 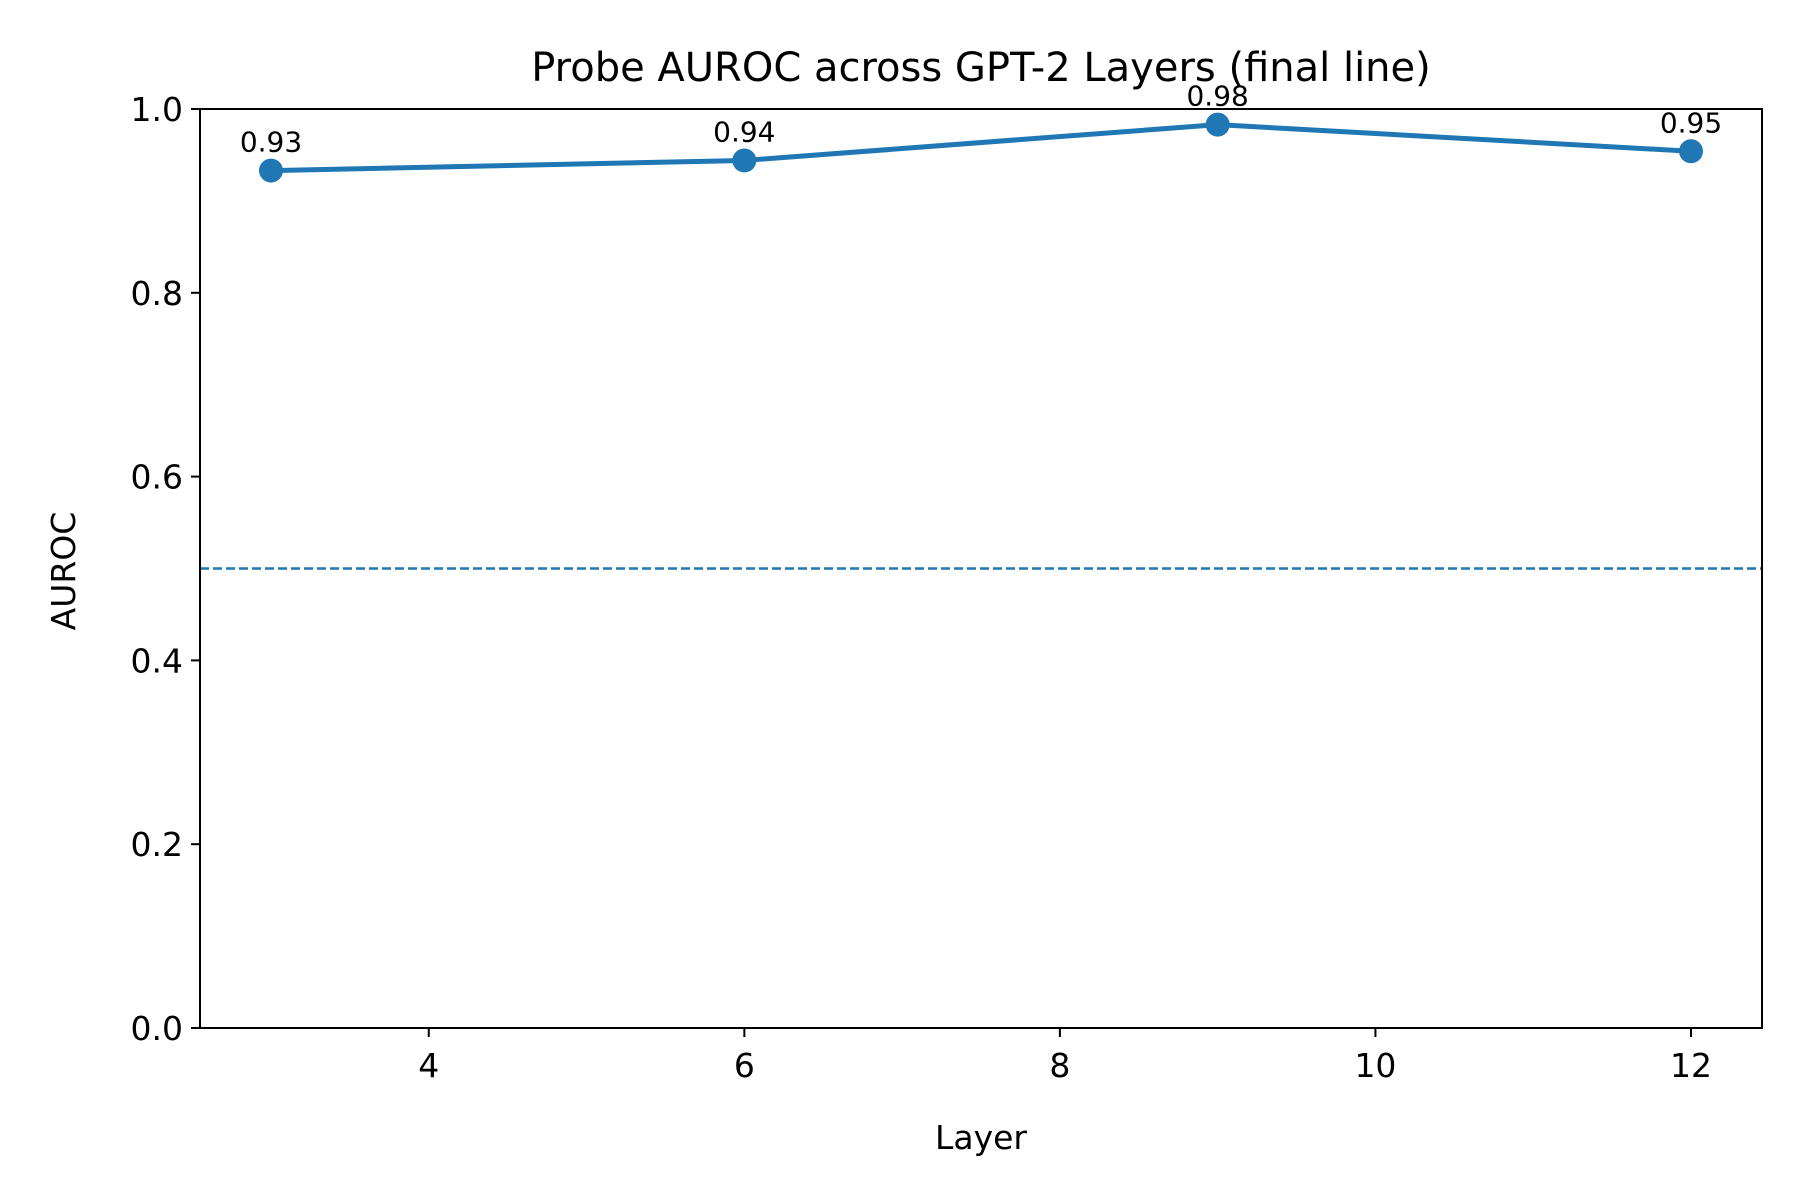 I want to click on y-tick-label: 0.2, so click(x=157, y=844).